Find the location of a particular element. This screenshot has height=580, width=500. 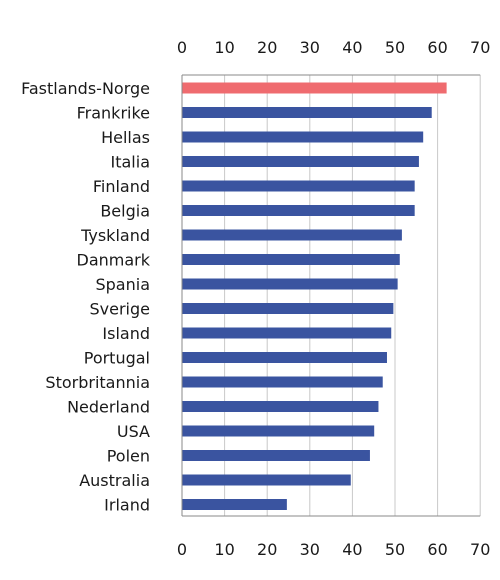

category-label: Fastlands-Norge is located at coordinates (85, 88).